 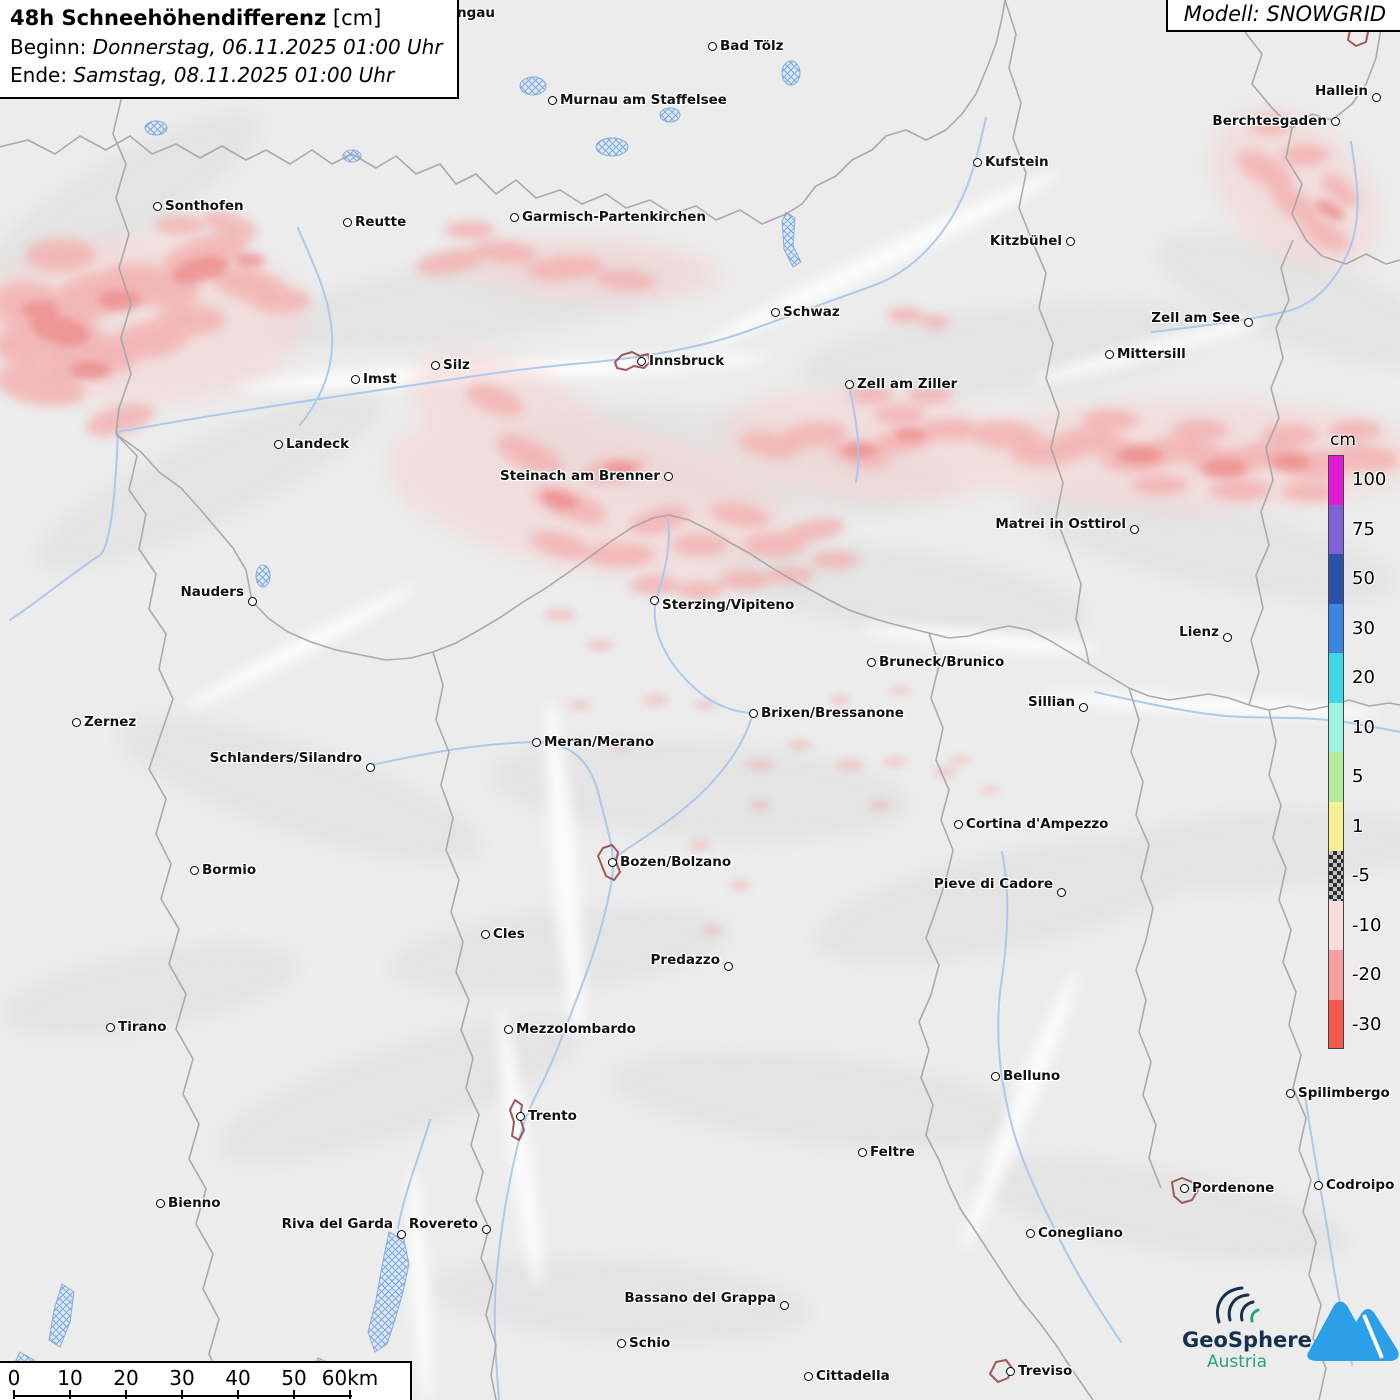 I want to click on city-label: Imst, so click(x=380, y=379).